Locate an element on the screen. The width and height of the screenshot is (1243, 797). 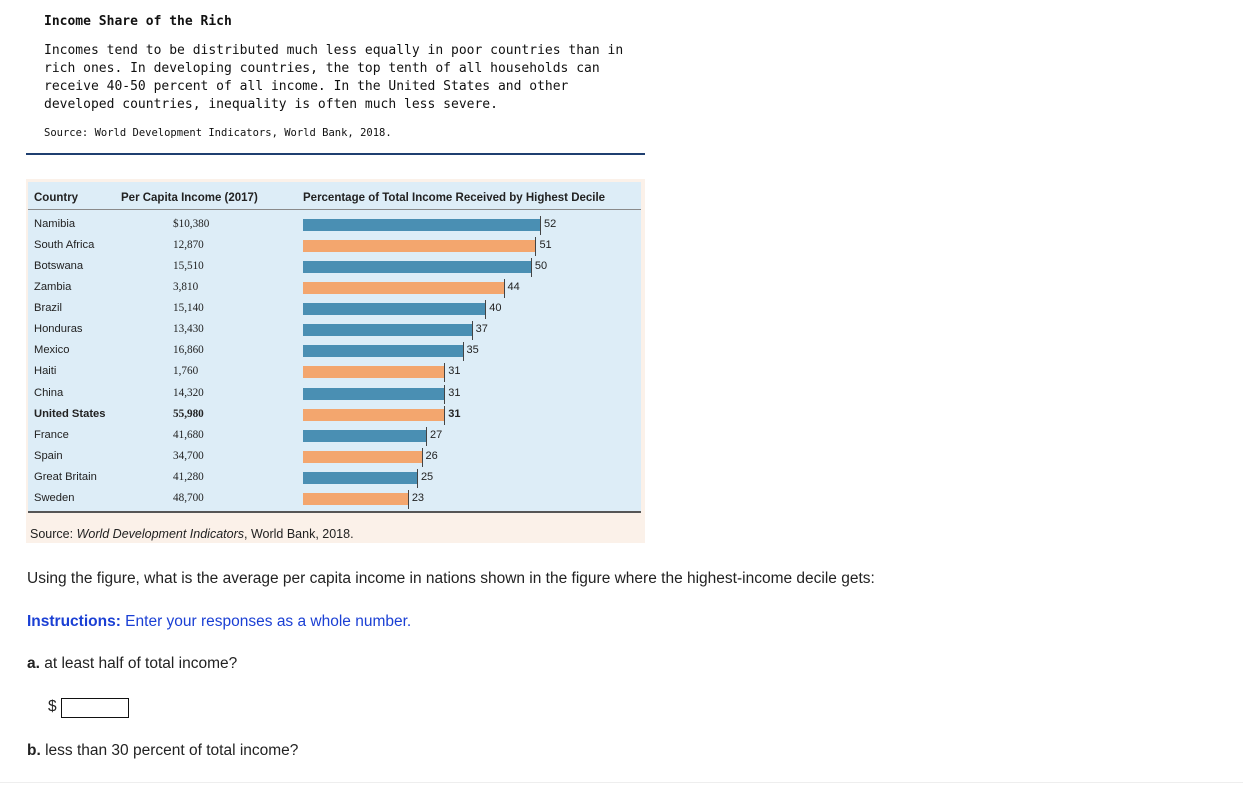
income-value: 1,760 is located at coordinates (186, 371).